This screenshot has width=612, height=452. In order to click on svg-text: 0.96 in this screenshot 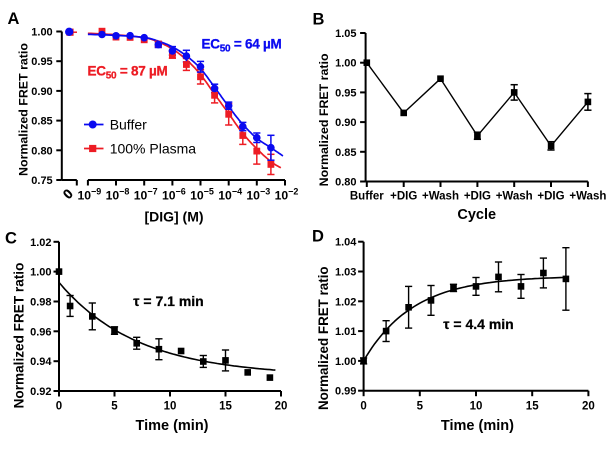, I will do `click(40, 332)`.